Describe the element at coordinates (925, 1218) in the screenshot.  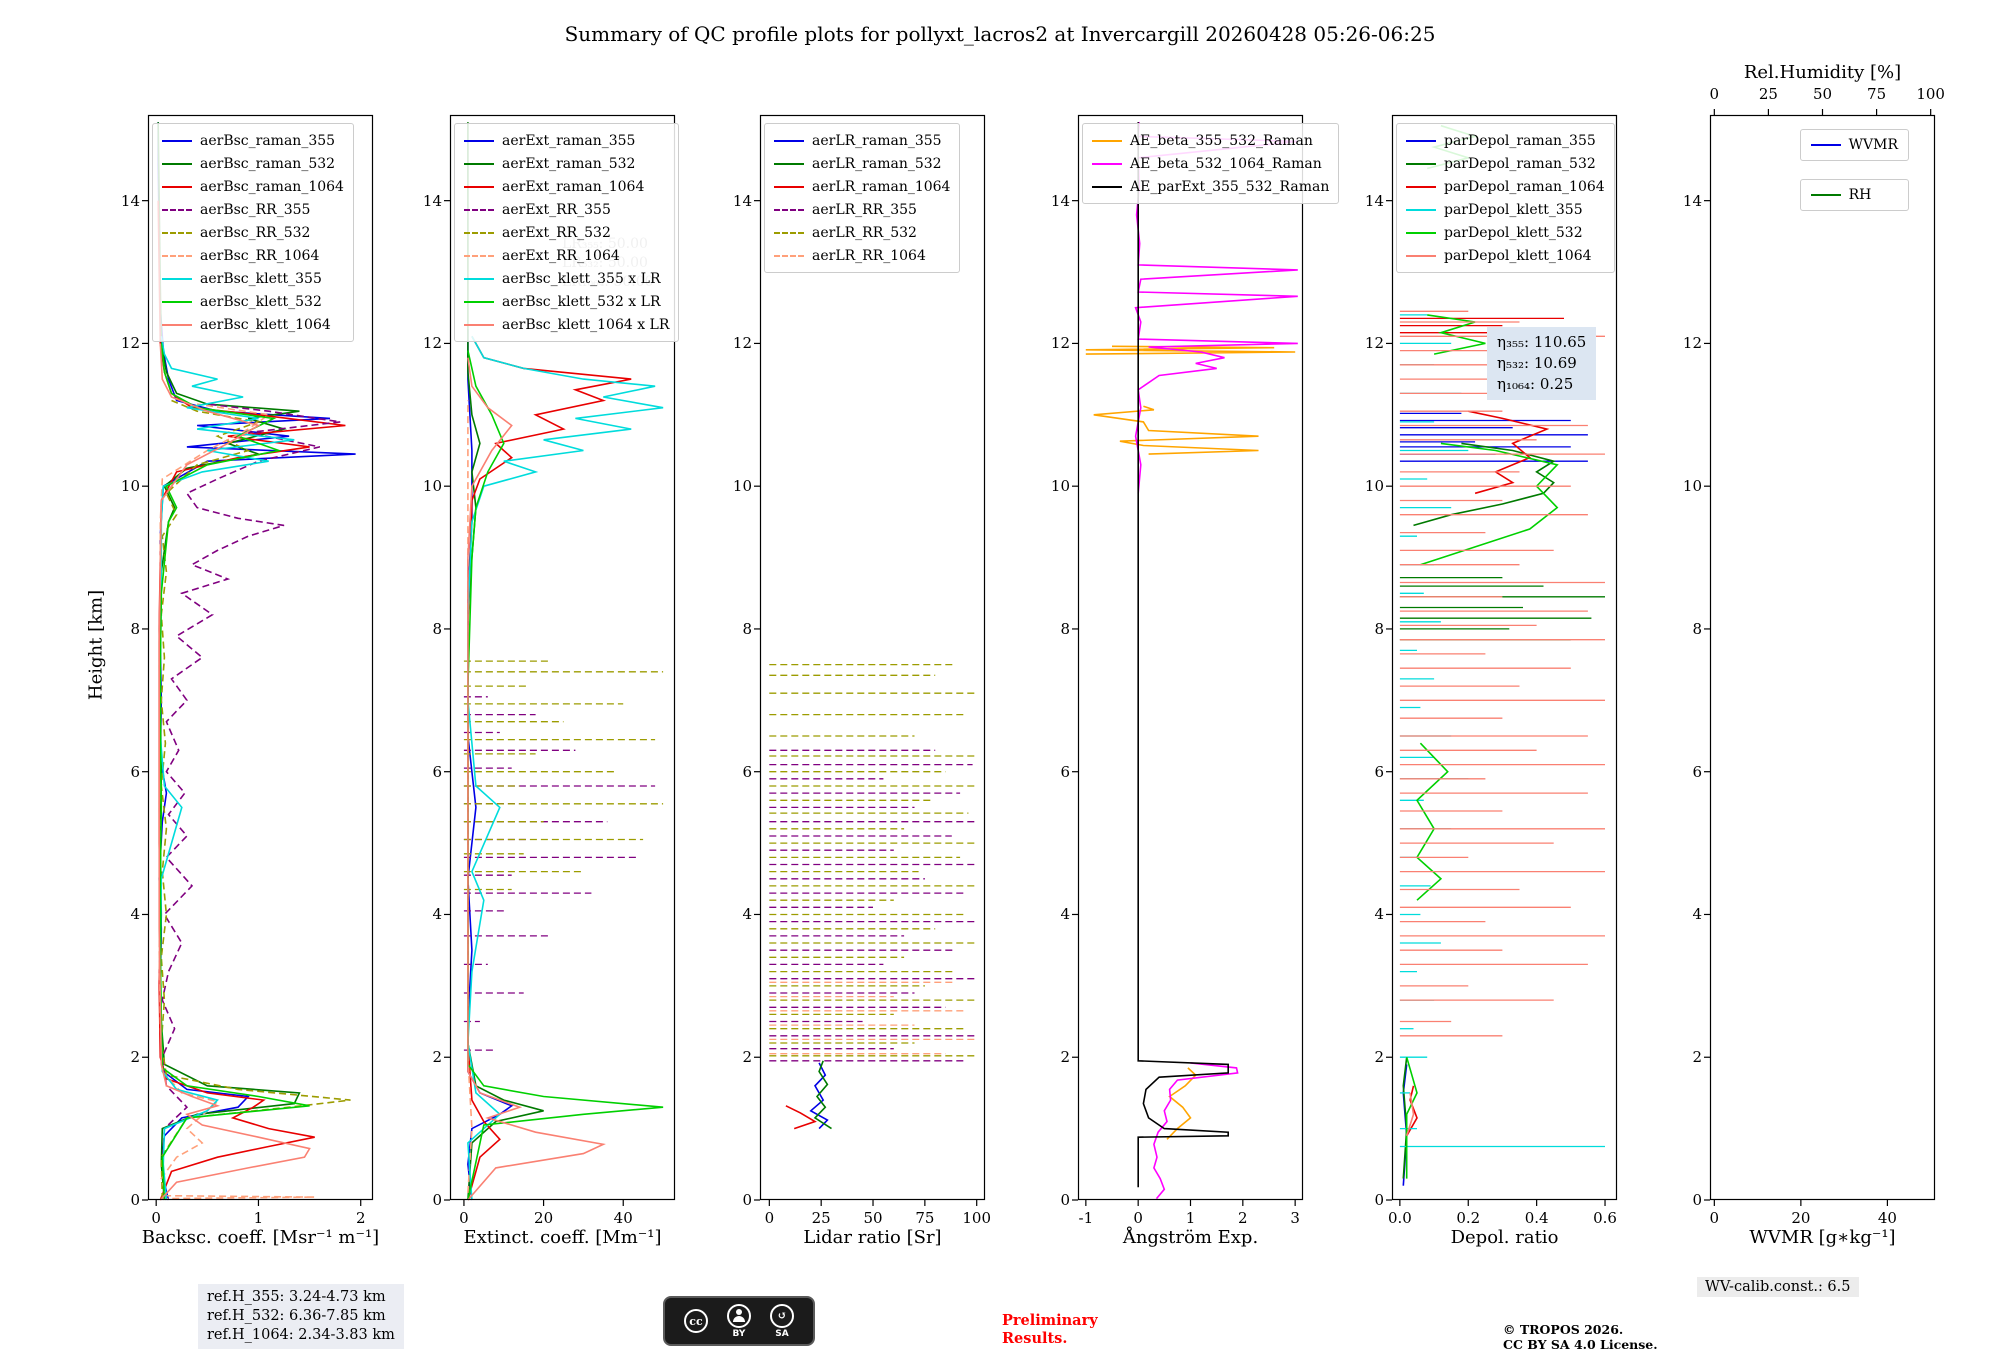
I see `x-tick-label: 75` at that location.